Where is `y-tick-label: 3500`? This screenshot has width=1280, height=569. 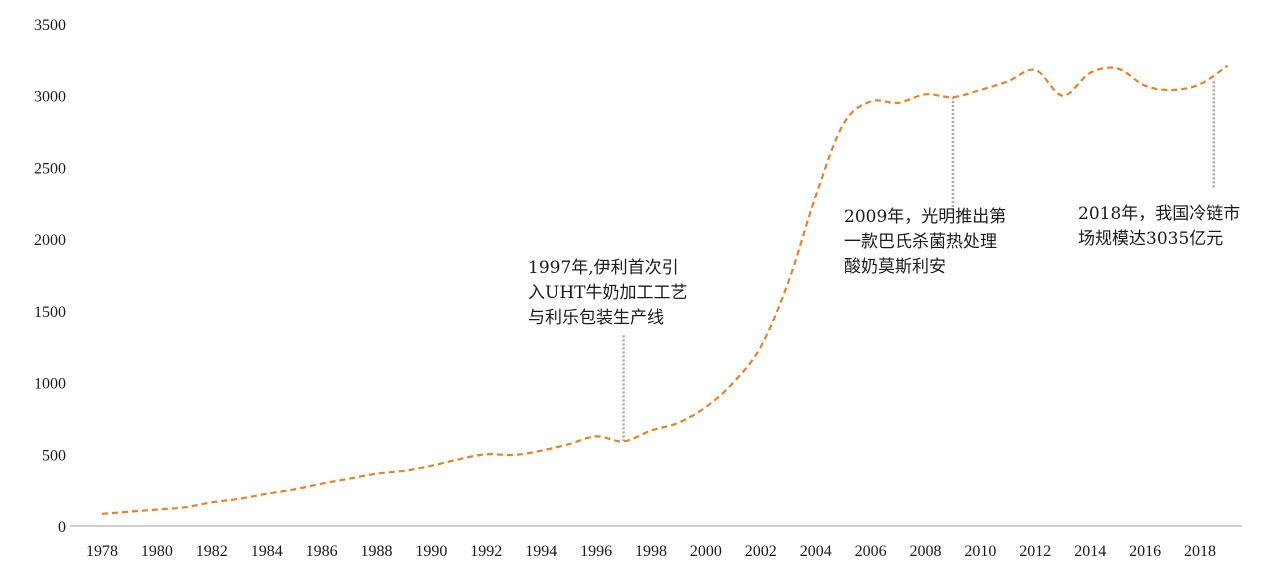 y-tick-label: 3500 is located at coordinates (50, 25).